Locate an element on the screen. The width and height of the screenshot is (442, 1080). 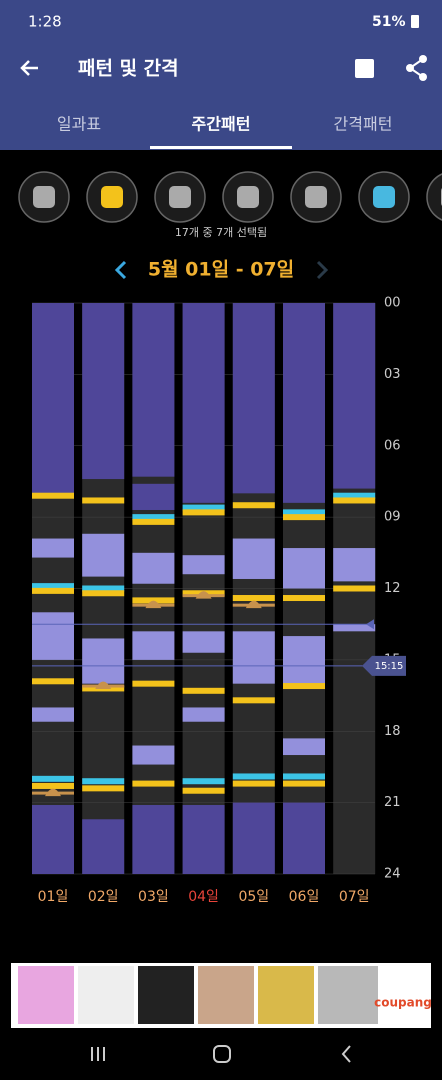
tab: 주간패턴 is located at coordinates (221, 124).